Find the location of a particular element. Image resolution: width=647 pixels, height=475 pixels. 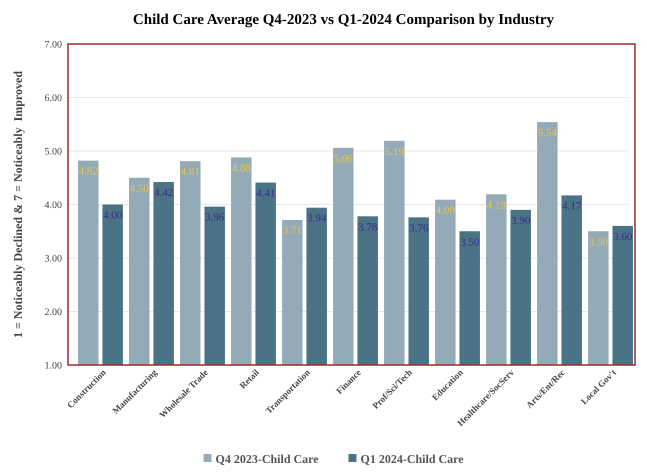

data-label: 4.00 is located at coordinates (113, 216).